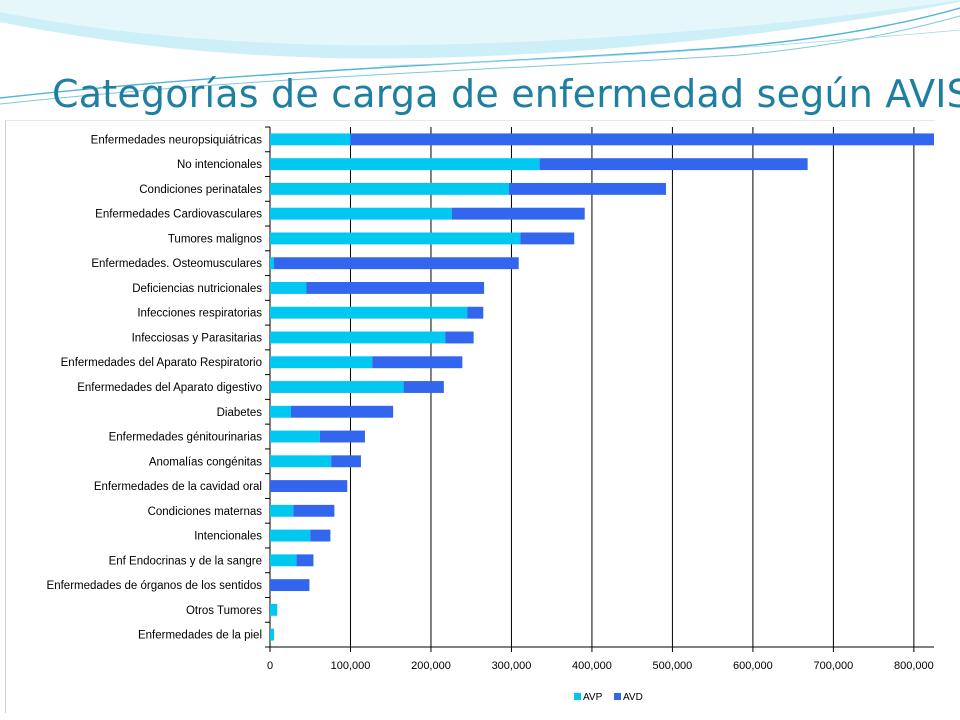 This screenshot has height=720, width=960. Describe the element at coordinates (177, 140) in the screenshot. I see `category-label: Enfermedades neuropsiquiátricas` at that location.